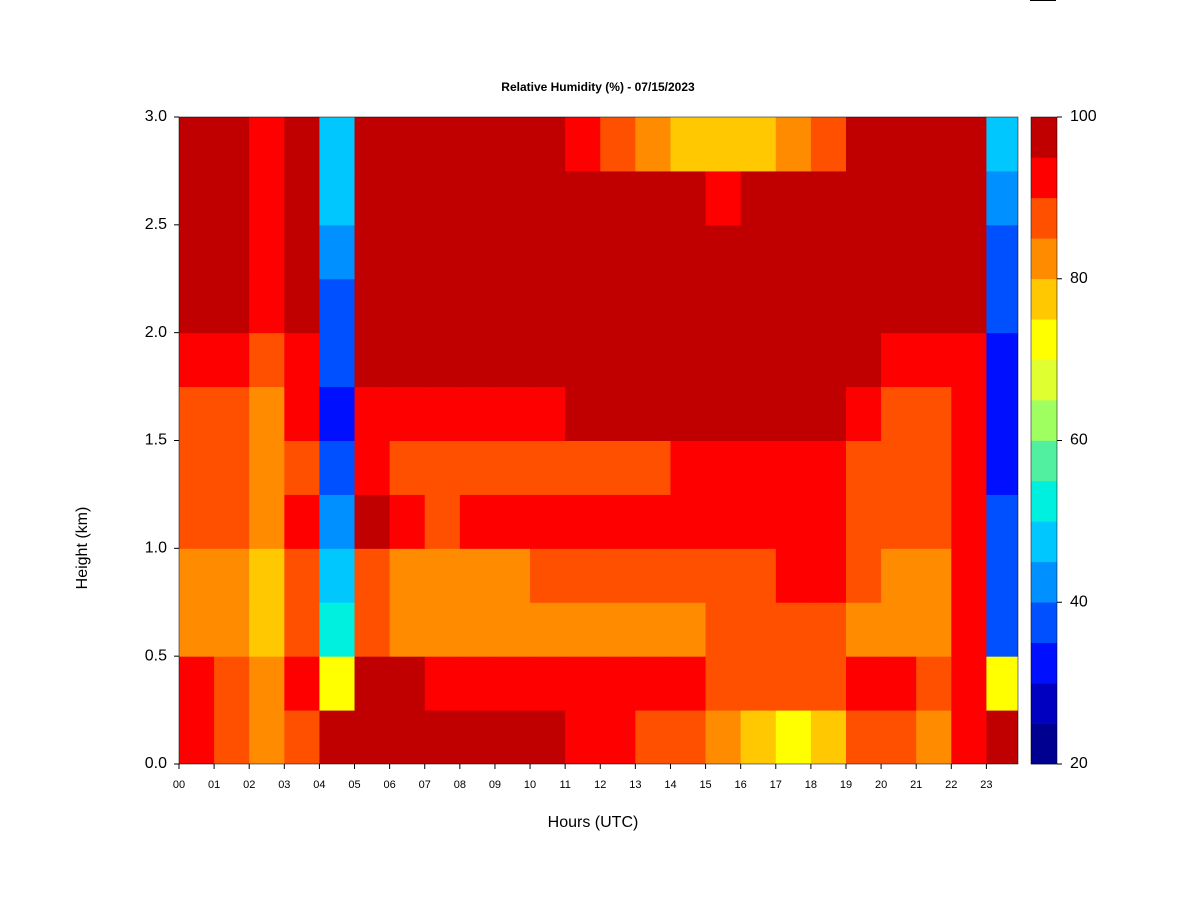 The image size is (1200, 900). I want to click on x-tick-label: 11, so click(564, 785).